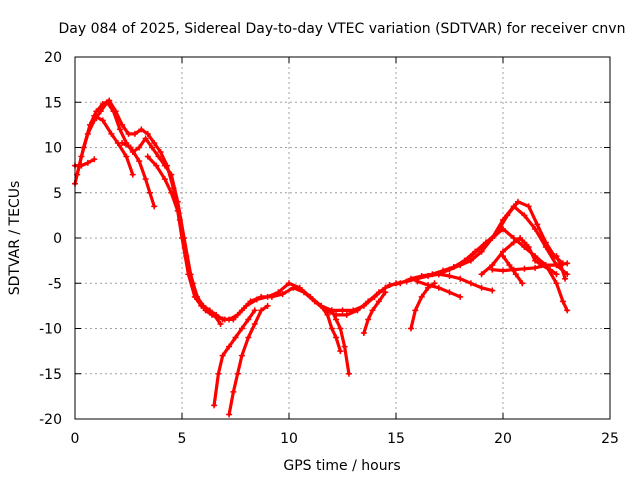 This screenshot has width=640, height=480. Describe the element at coordinates (75, 439) in the screenshot. I see `x-tick-label: 0` at that location.